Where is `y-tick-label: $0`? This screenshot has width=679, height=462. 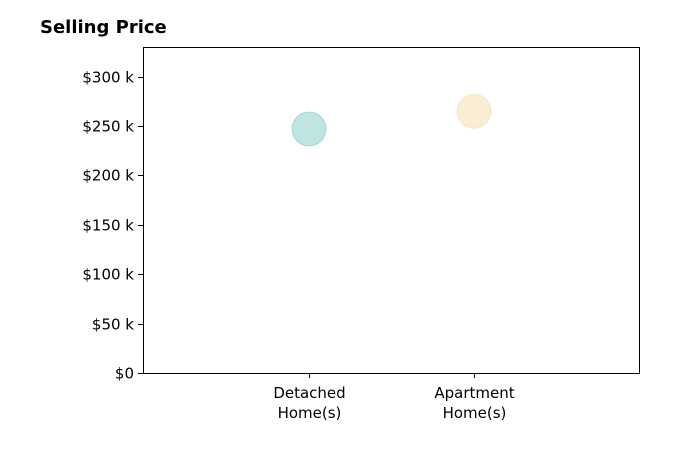 y-tick-label: $0 is located at coordinates (124, 374).